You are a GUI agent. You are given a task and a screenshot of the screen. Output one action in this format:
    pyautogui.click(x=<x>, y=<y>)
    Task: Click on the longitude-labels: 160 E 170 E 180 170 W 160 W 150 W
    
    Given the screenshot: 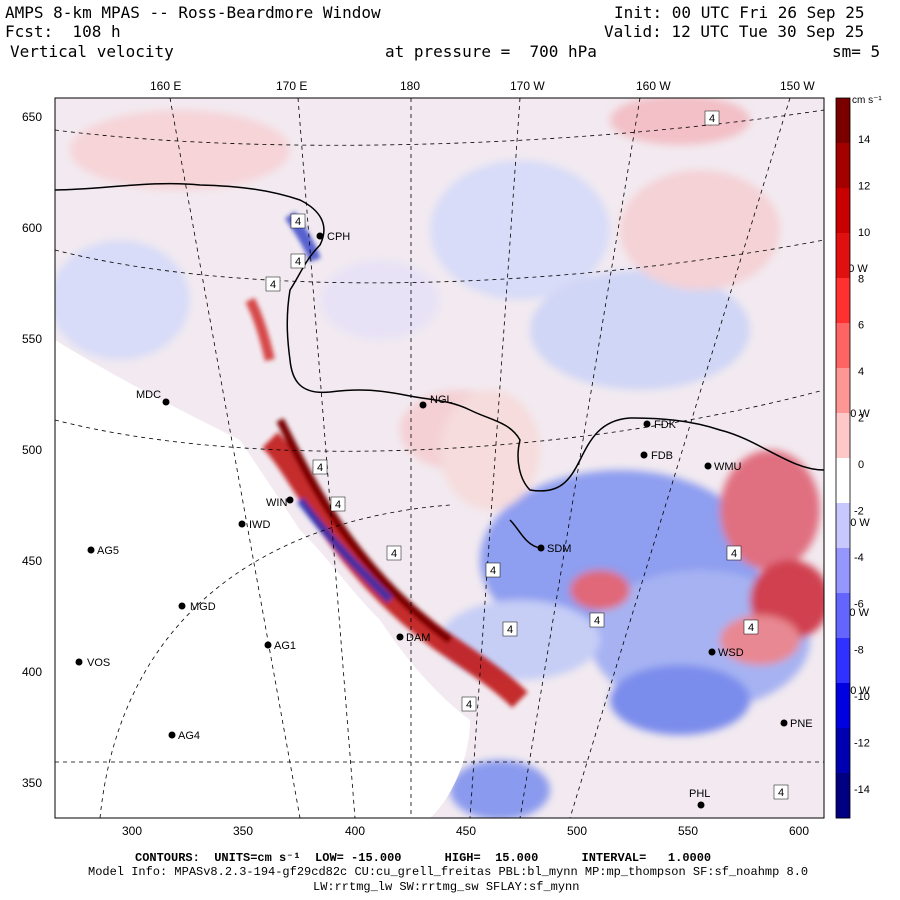 What is the action you would take?
    pyautogui.click(x=482, y=86)
    